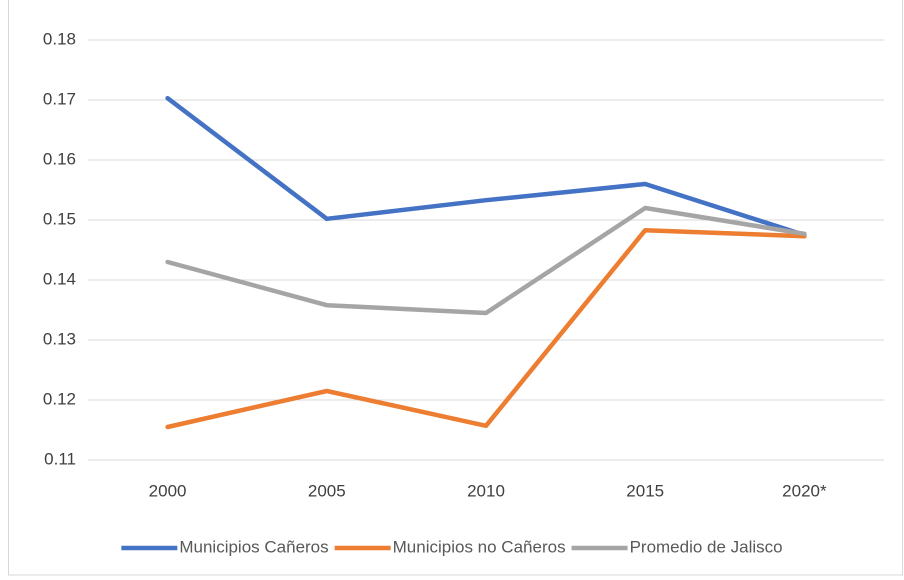 The image size is (904, 580). Describe the element at coordinates (59, 38) in the screenshot. I see `y-tick-label: 0.18` at that location.